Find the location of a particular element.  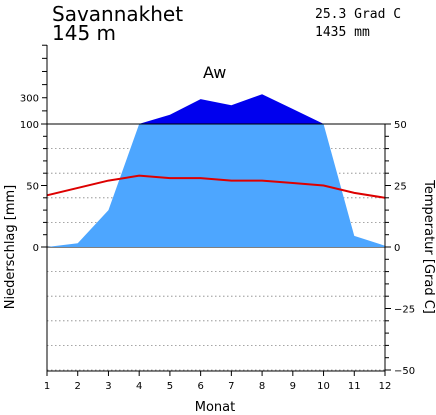

x-tick-label: 9 is located at coordinates (293, 386).